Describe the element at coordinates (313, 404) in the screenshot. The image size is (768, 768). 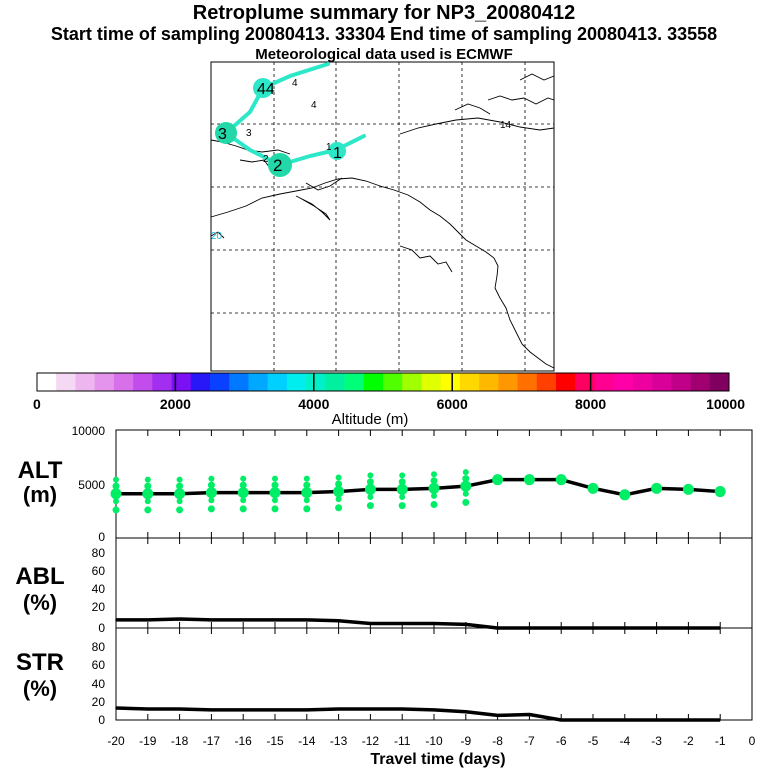
I see `colorbar-tick-label: 4000` at that location.